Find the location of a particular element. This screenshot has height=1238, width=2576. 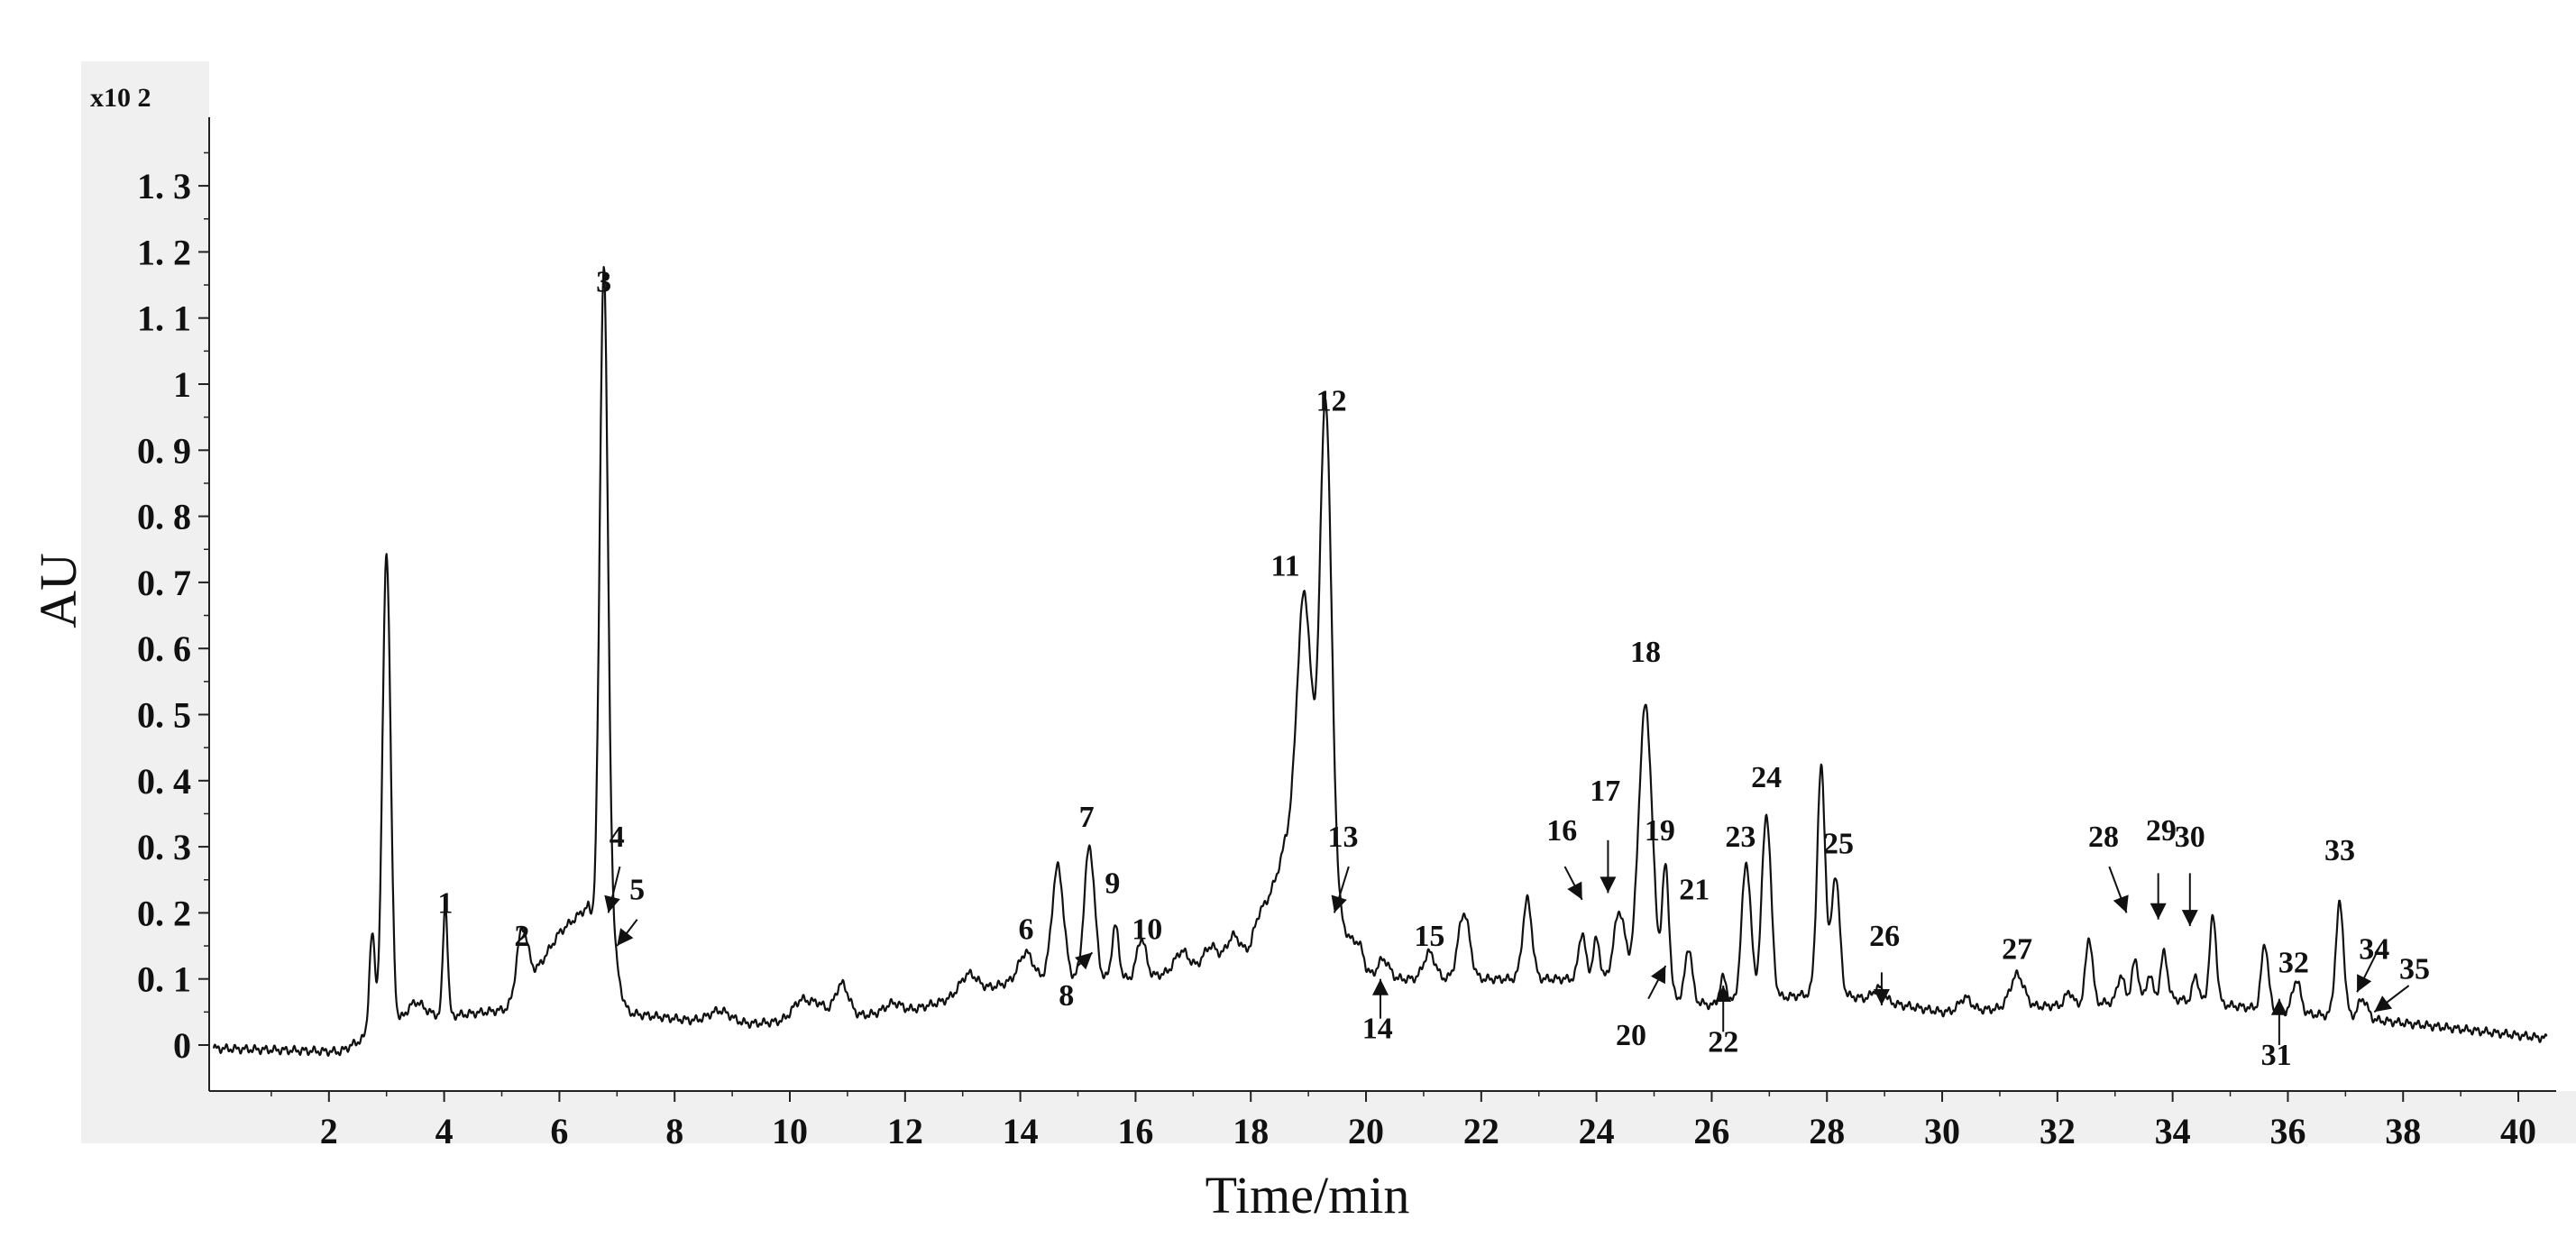

y-tick-label: 0. 8 is located at coordinates (164, 517).